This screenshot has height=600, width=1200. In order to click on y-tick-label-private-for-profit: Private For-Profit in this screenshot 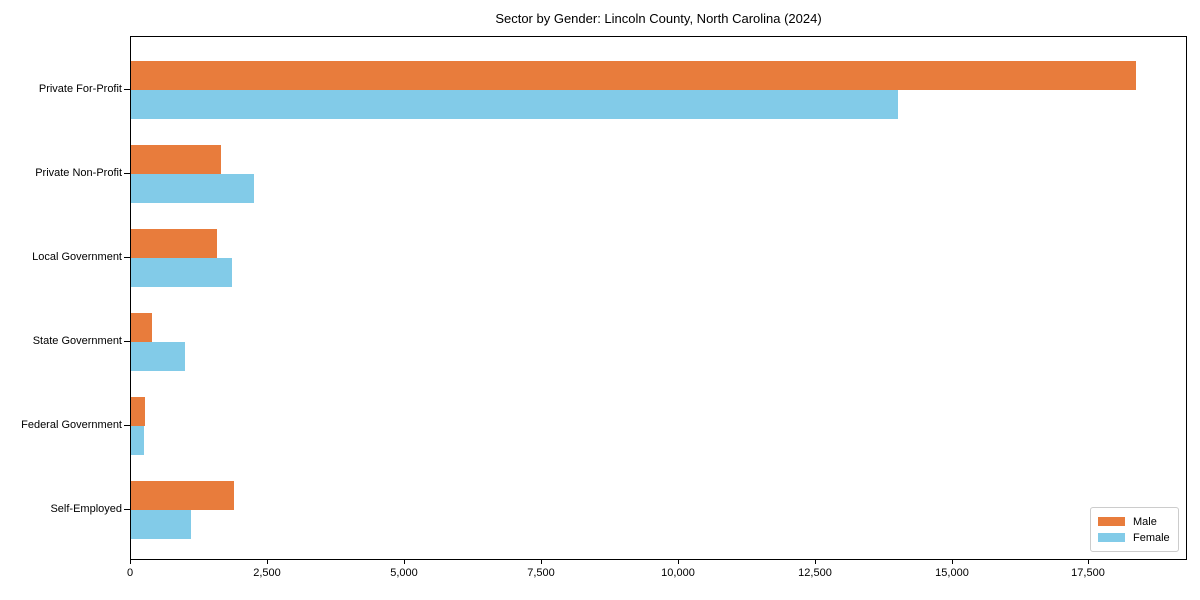, I will do `click(80, 89)`.